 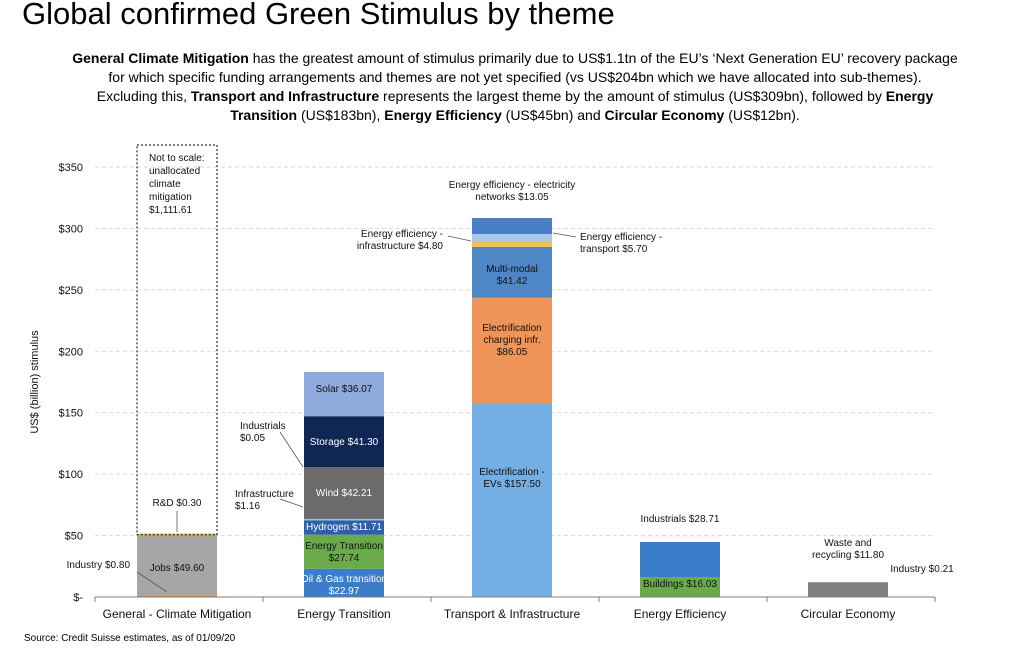 I want to click on y-tick-label: $100, so click(x=71, y=475).